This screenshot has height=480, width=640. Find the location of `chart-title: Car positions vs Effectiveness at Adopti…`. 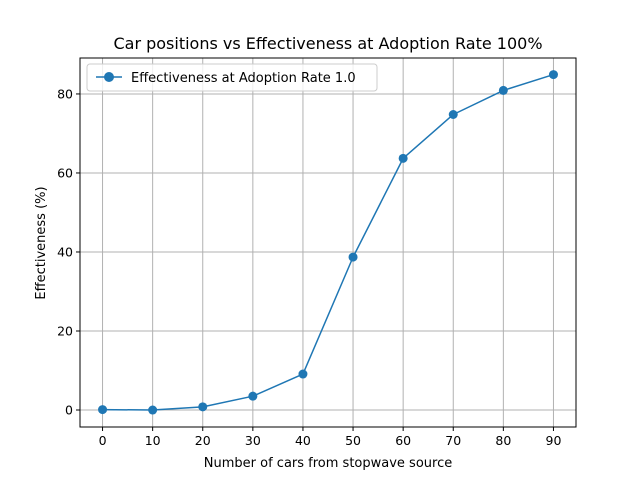

chart-title: Car positions vs Effectiveness at Adopti… is located at coordinates (327, 43).